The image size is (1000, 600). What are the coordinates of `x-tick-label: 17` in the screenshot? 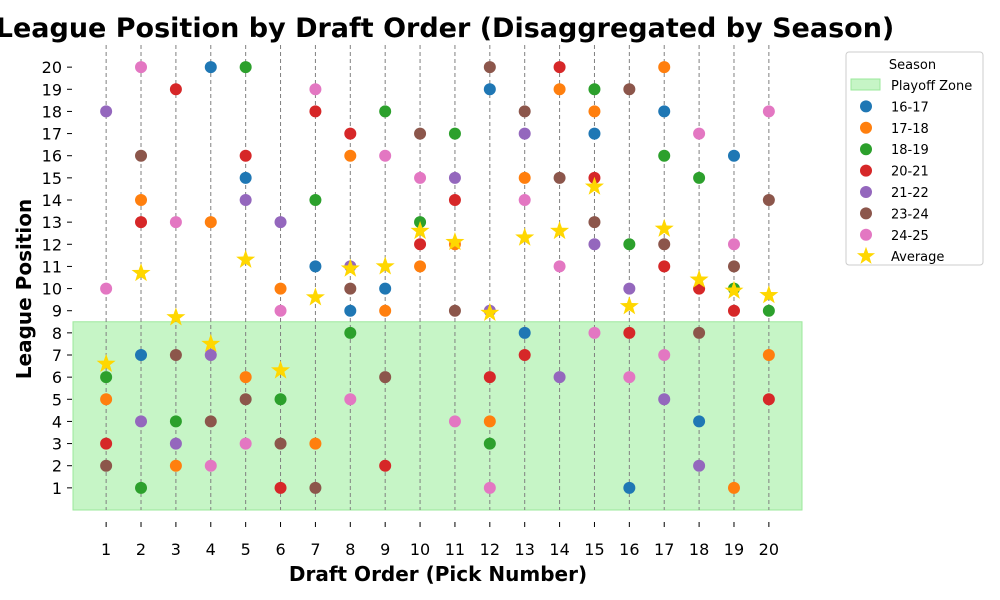 It's located at (664, 549).